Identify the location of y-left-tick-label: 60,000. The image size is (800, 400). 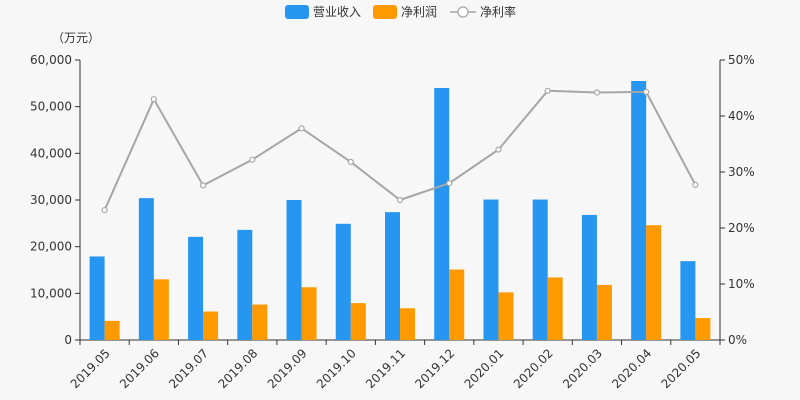
(51, 60).